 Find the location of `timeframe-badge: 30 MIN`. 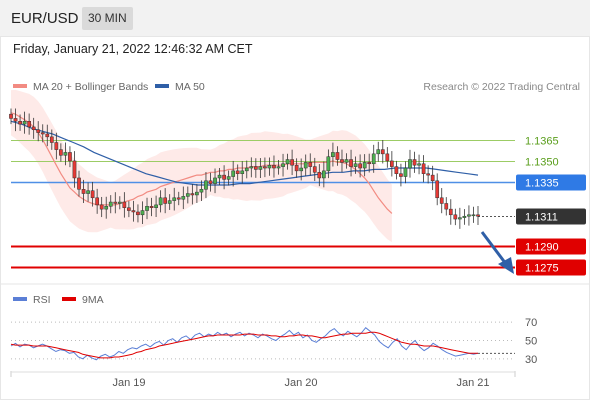

timeframe-badge: 30 MIN is located at coordinates (107, 18).